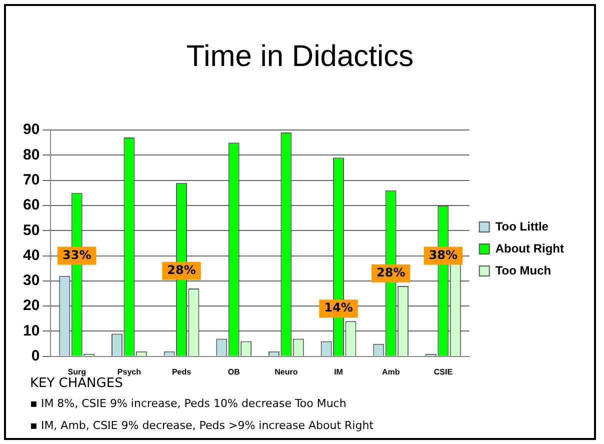  Describe the element at coordinates (31, 281) in the screenshot. I see `y-tick-label: 30` at that location.